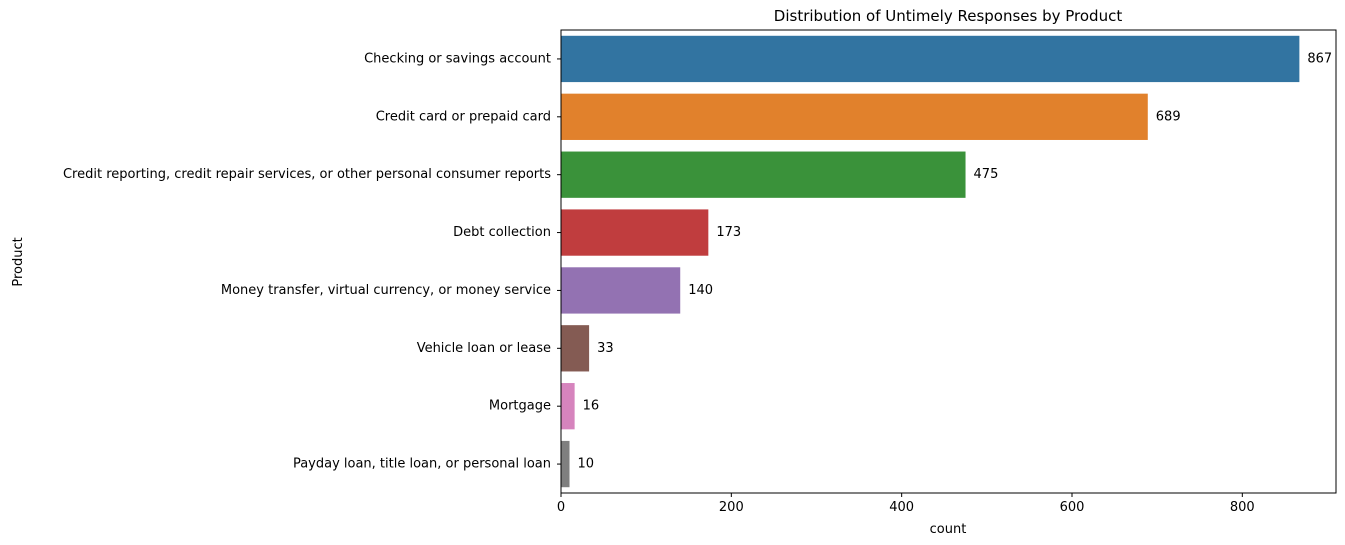  I want to click on x-tick-label: 800, so click(1242, 507).